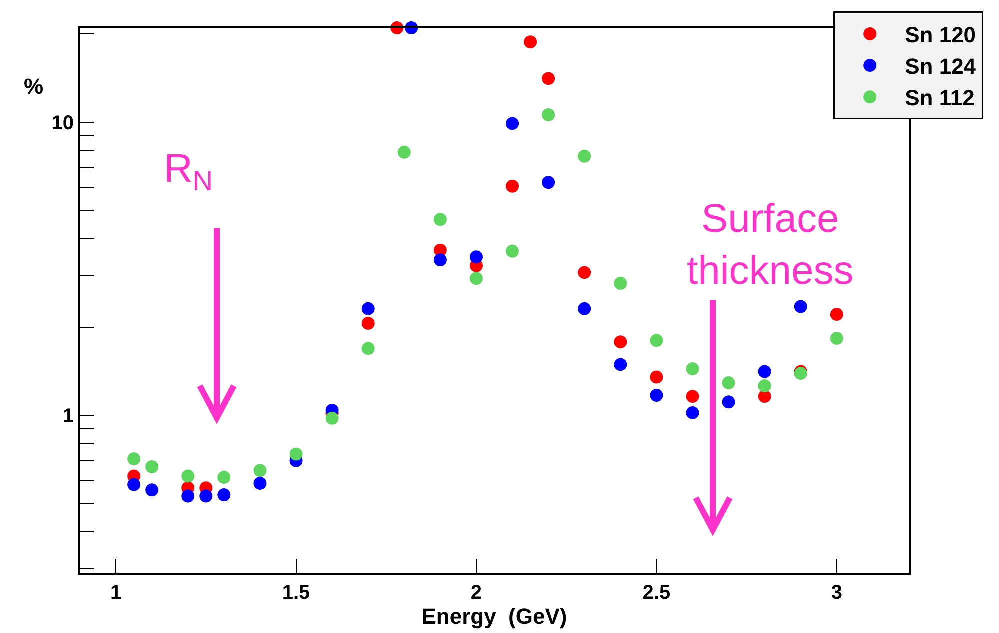  What do you see at coordinates (296, 593) in the screenshot?
I see `x-tick-label: 1.5` at bounding box center [296, 593].